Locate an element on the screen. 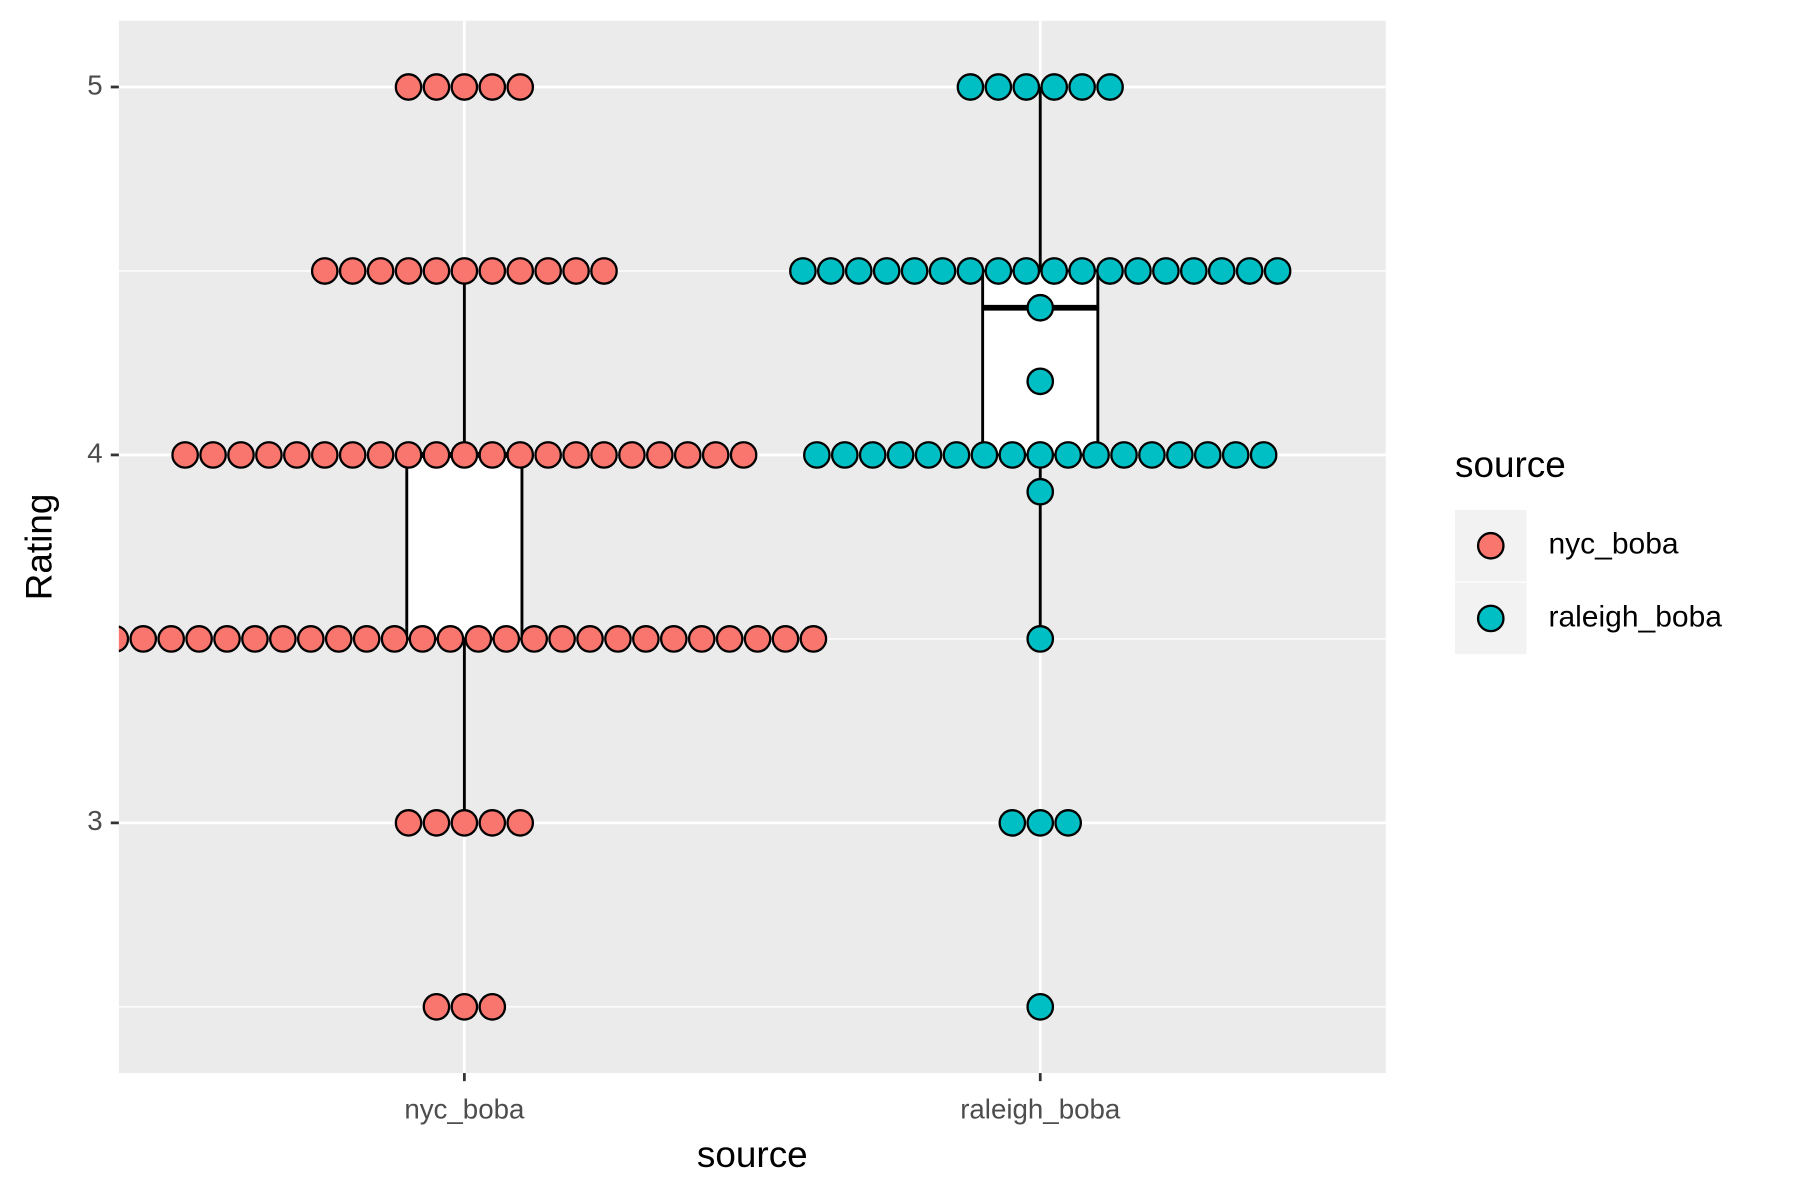  y-axis-title: Rating is located at coordinates (38, 547).